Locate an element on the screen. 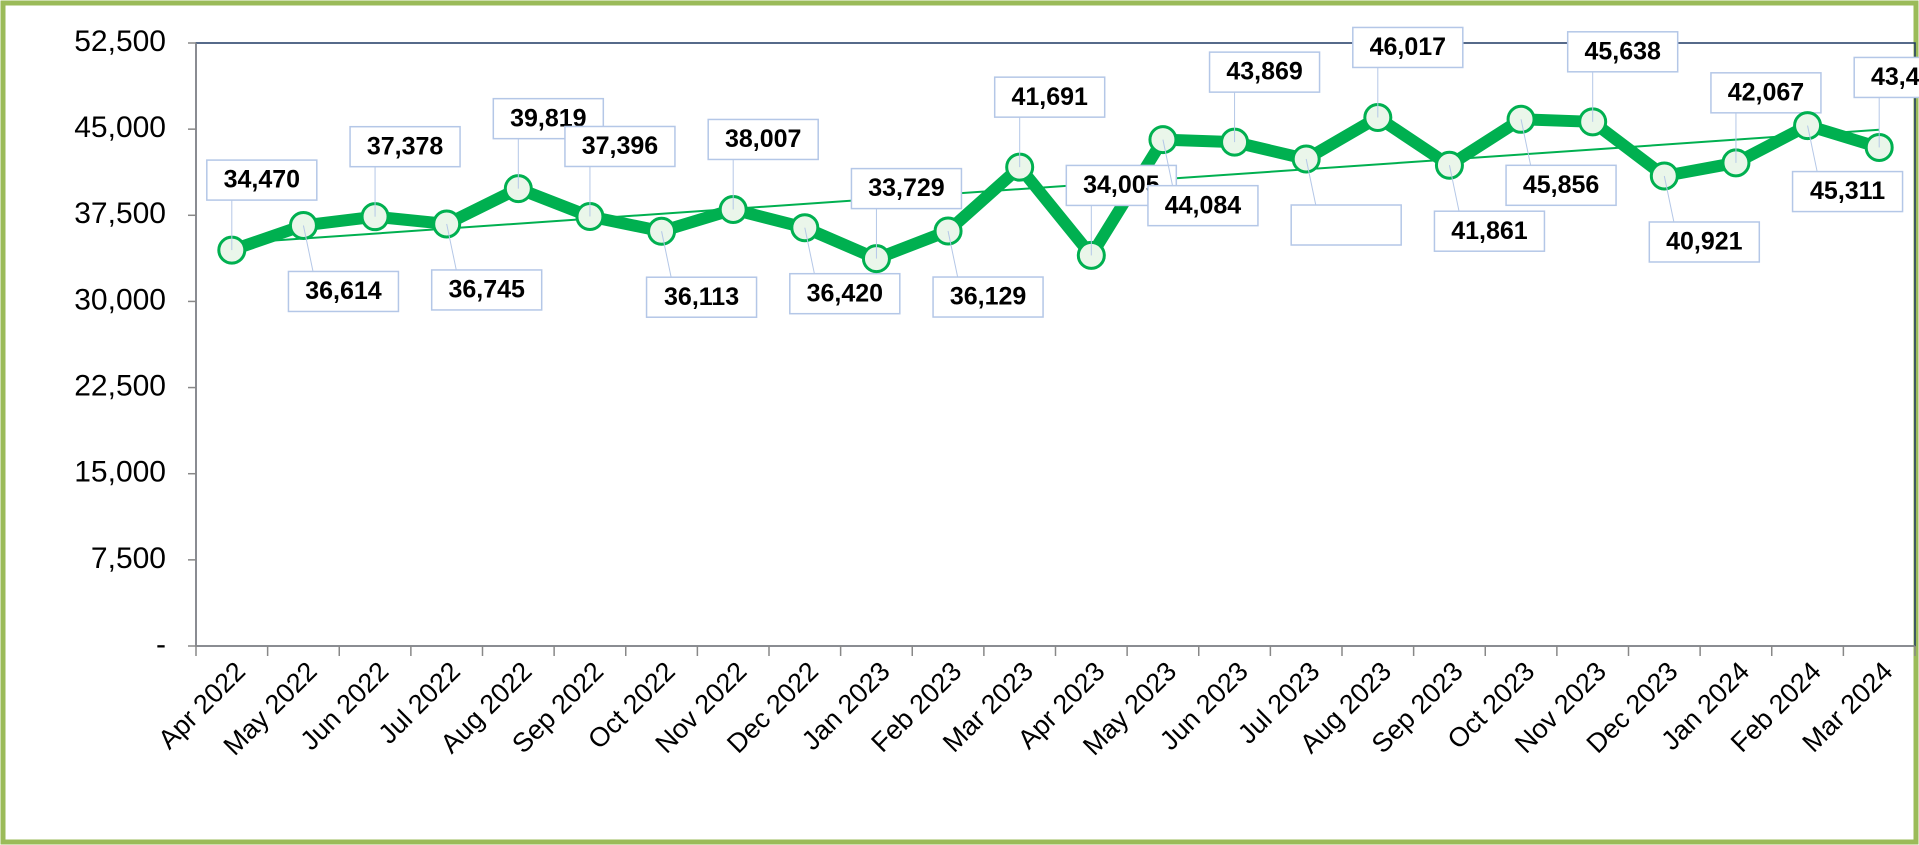  data-label: 37,378 is located at coordinates (405, 146).